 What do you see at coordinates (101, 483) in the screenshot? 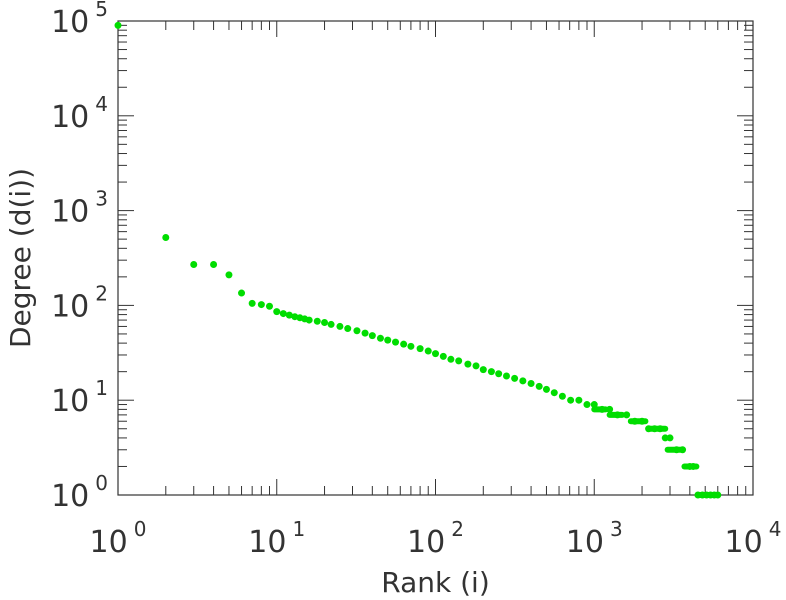
I see `y-tick-exponent: 0` at bounding box center [101, 483].